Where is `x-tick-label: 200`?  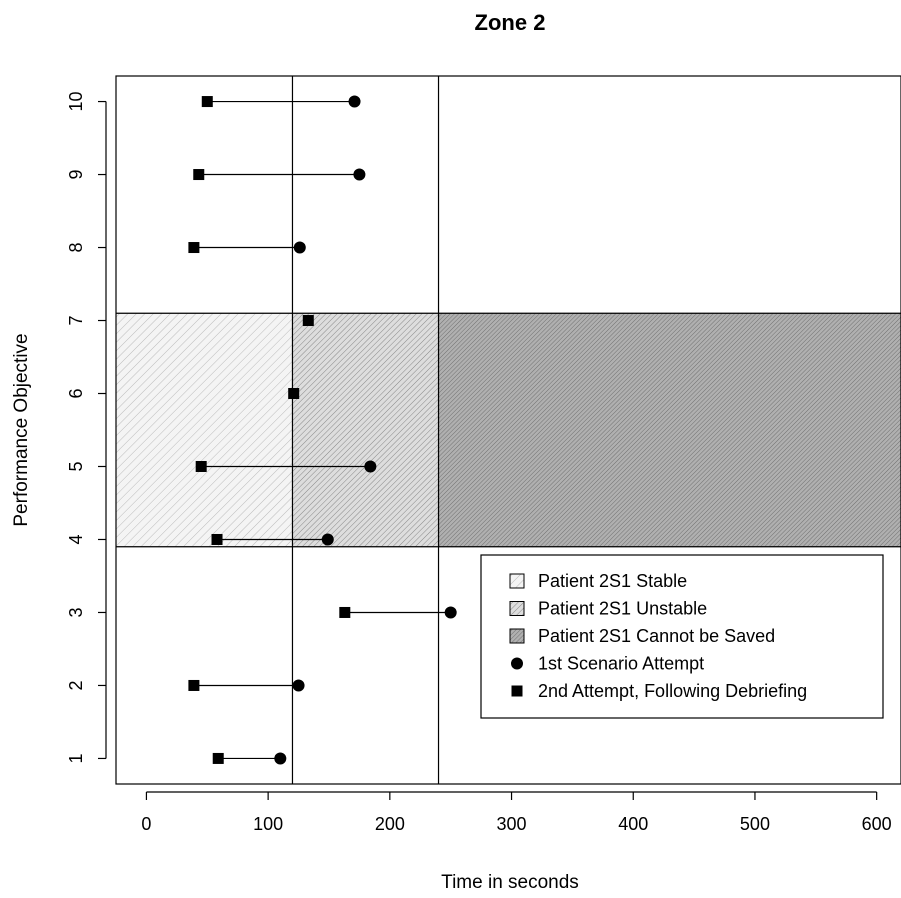 x-tick-label: 200 is located at coordinates (390, 824).